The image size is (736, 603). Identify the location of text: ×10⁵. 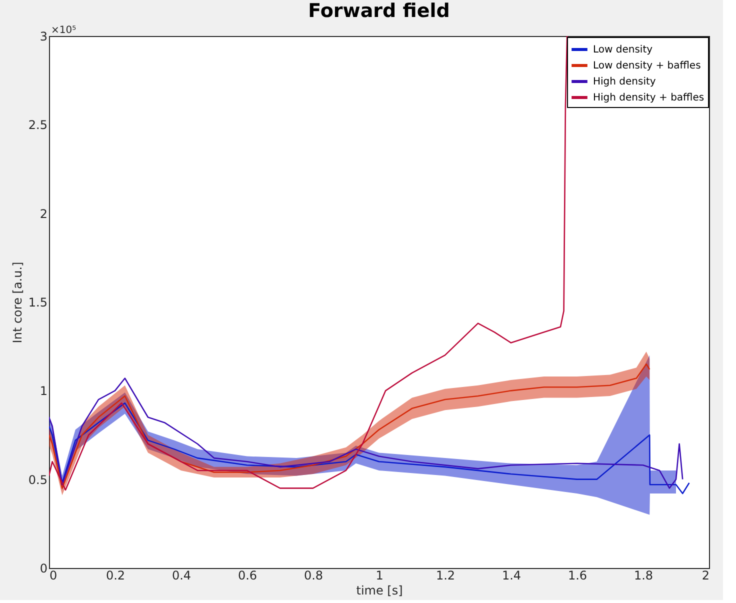
(63, 30).